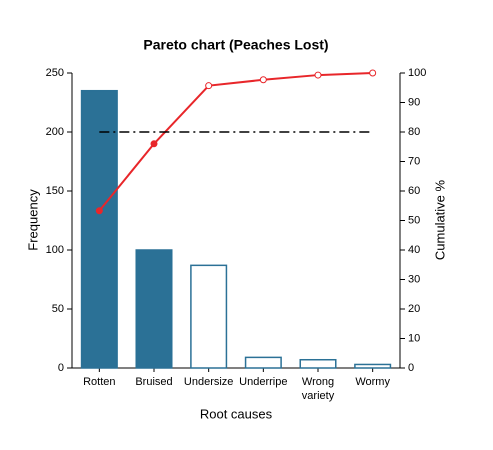  What do you see at coordinates (99, 382) in the screenshot?
I see `x-tick-label: Rotten` at bounding box center [99, 382].